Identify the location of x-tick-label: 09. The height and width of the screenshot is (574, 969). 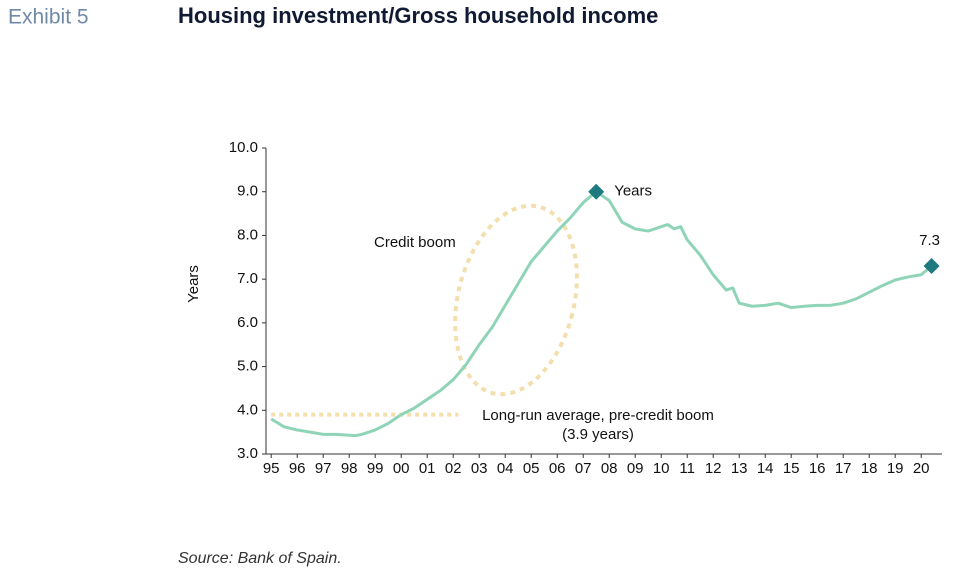
(635, 468).